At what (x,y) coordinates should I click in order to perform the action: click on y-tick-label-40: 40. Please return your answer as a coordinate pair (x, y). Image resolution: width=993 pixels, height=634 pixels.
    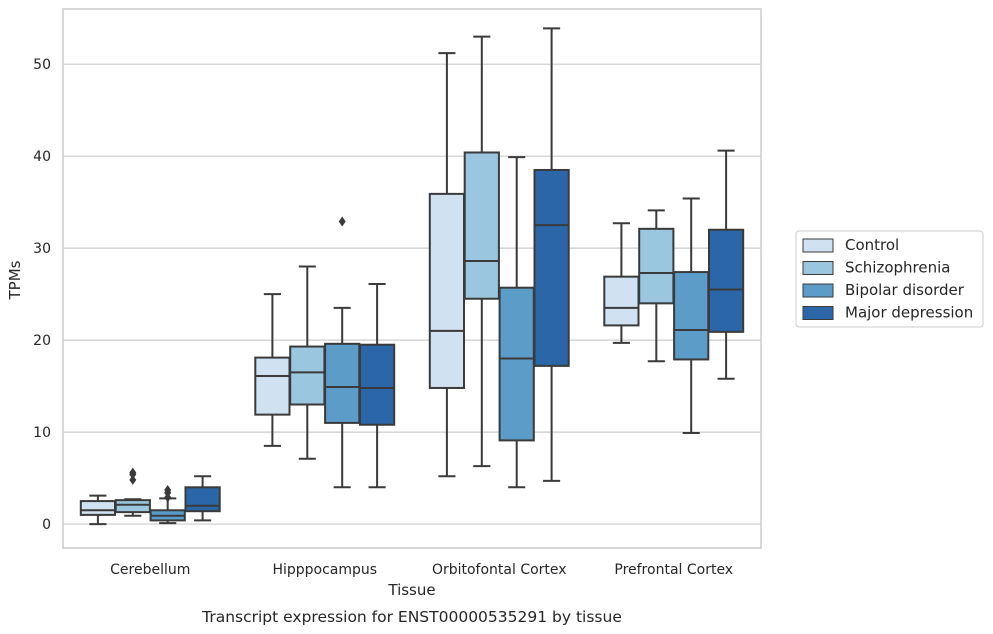
    Looking at the image, I should click on (42, 157).